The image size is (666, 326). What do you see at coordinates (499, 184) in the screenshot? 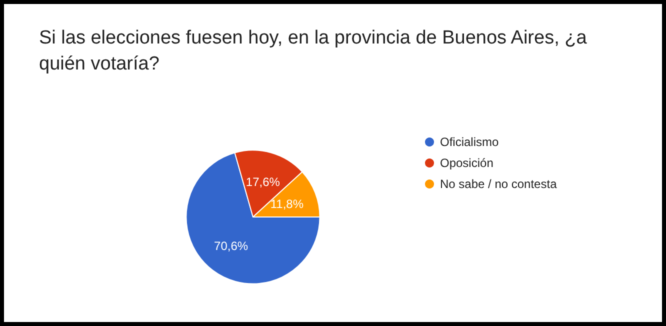
I see `legend-label: No sabe / no contesta` at bounding box center [499, 184].